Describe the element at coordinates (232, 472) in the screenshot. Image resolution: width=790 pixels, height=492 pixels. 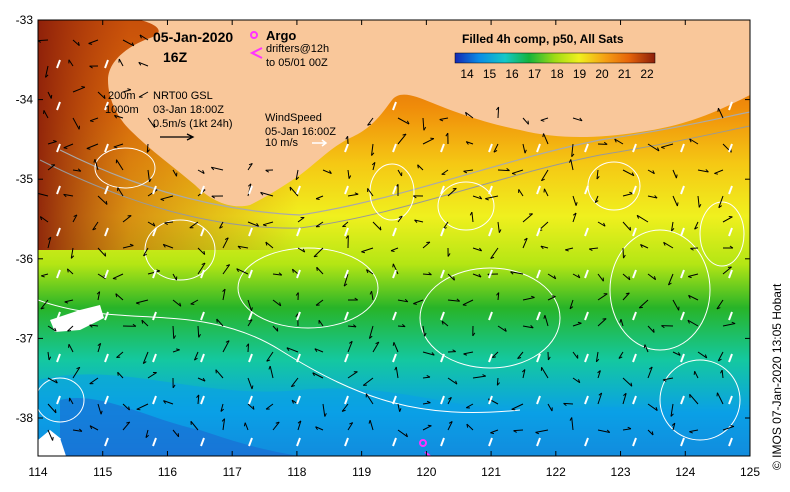
I see `lon-tick-label: 117` at that location.